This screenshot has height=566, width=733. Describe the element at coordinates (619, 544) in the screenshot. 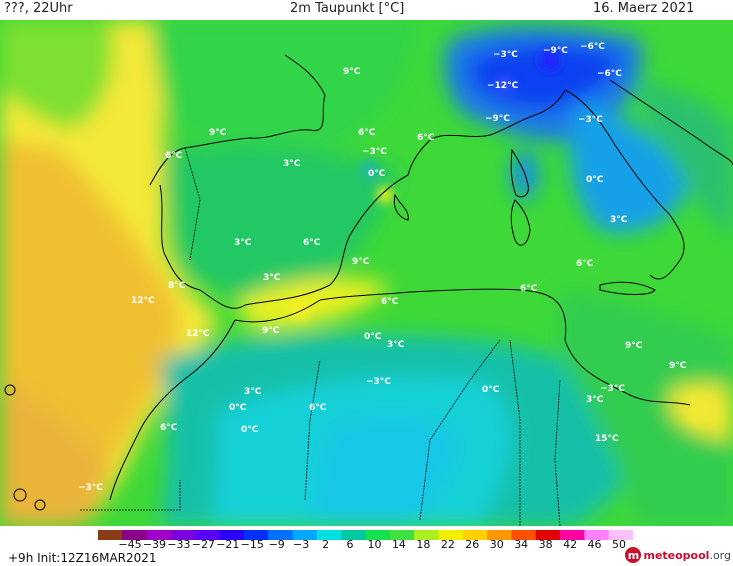

I see `colorbar-tick-label: 50` at that location.